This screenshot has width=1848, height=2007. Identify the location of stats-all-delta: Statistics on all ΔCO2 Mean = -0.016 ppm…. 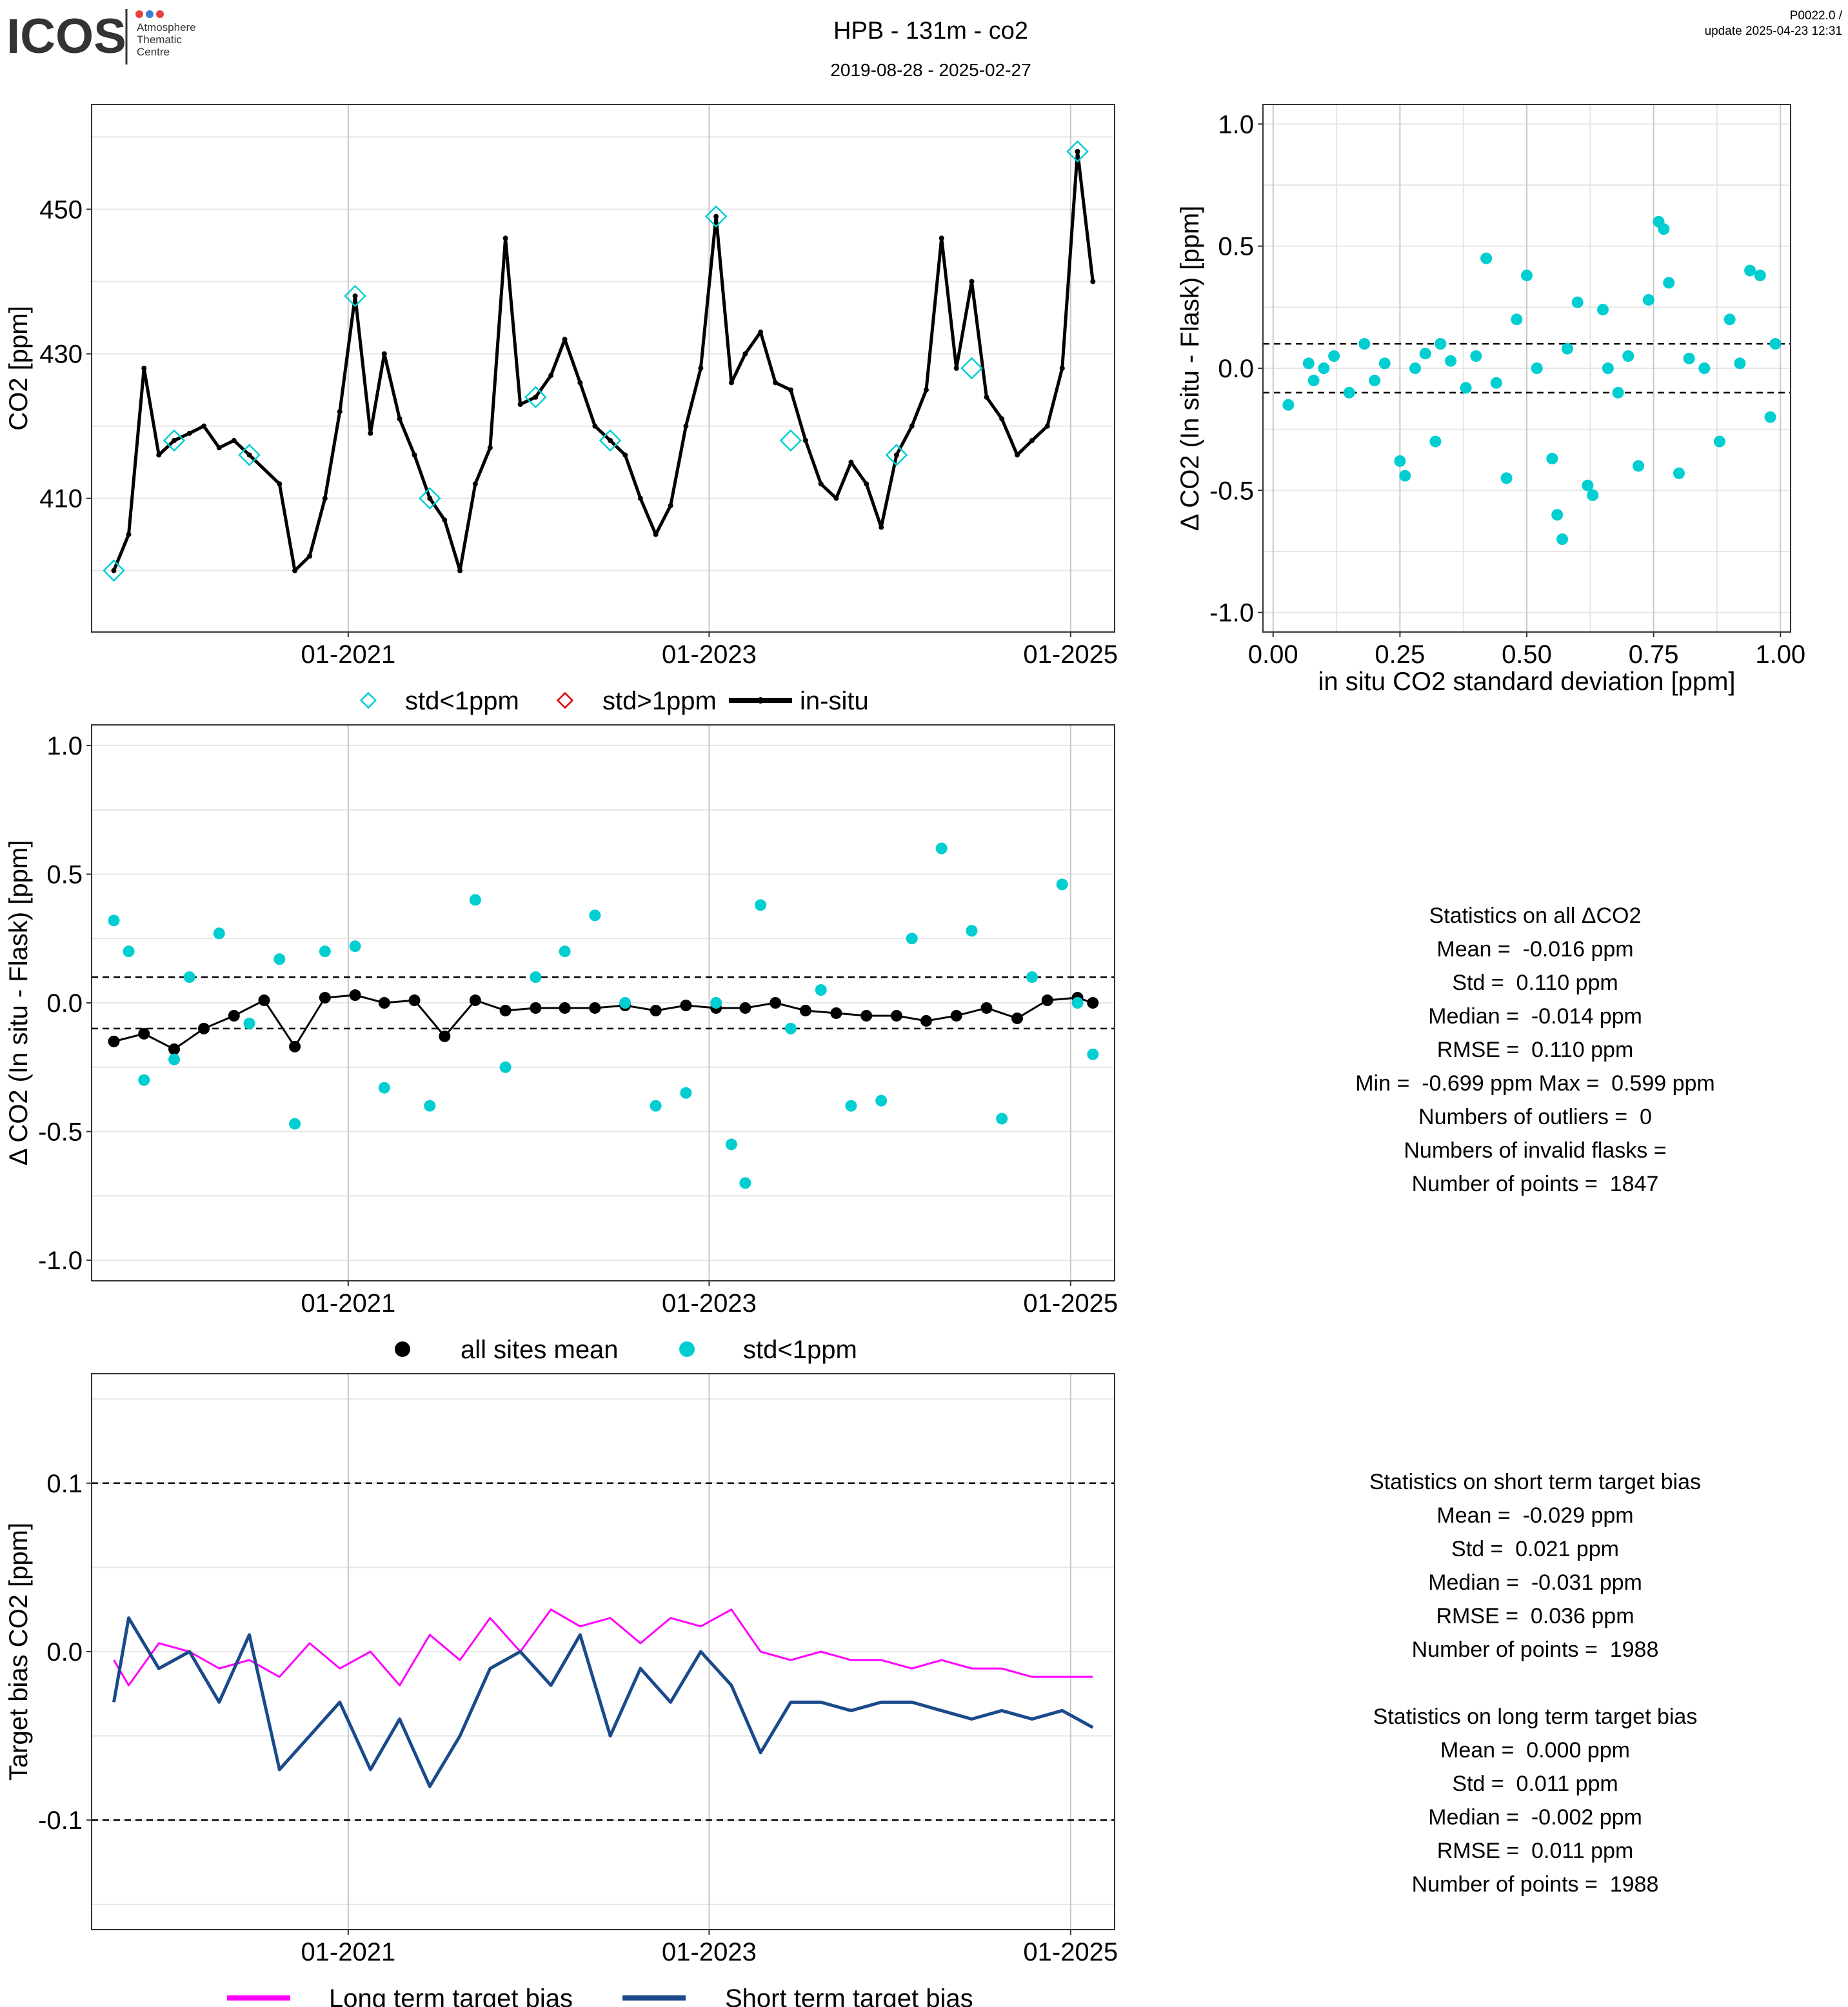
(1535, 1050).